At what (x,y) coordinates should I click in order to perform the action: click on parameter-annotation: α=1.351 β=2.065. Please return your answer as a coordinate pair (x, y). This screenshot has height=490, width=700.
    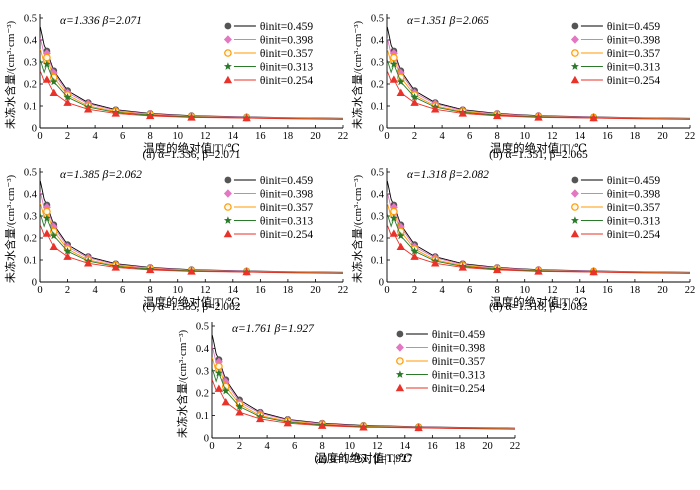
    Looking at the image, I should click on (448, 21).